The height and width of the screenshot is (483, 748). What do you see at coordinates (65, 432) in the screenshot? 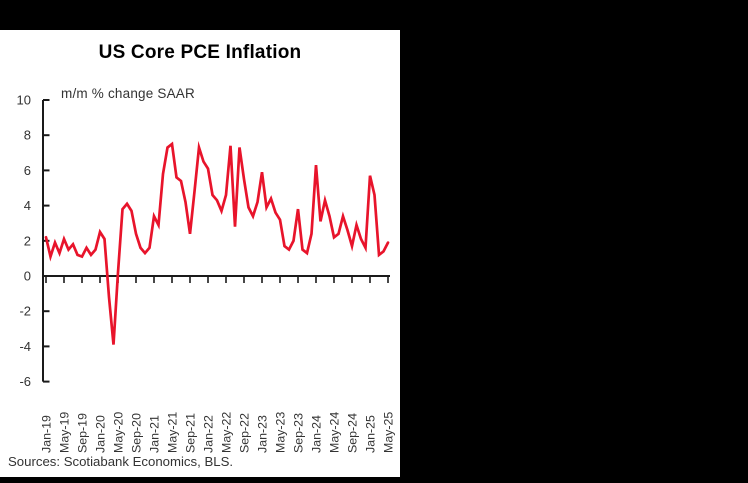
I see `x-axis-label: May-19` at bounding box center [65, 432].